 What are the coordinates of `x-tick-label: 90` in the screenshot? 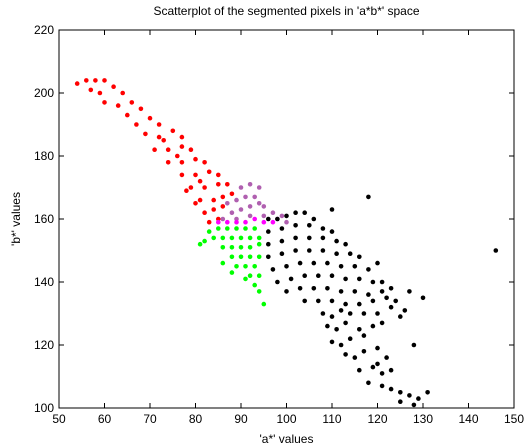 It's located at (241, 419).